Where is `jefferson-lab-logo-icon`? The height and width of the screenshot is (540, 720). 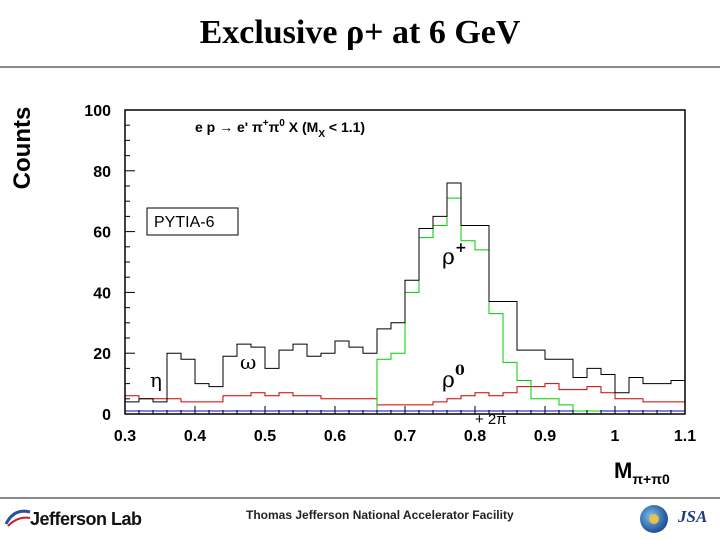 jefferson-lab-logo-icon is located at coordinates (17, 518).